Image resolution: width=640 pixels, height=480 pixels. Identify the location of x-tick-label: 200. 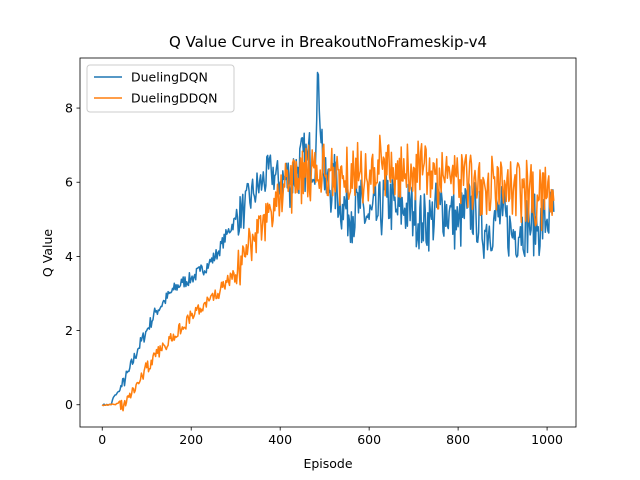
(191, 439).